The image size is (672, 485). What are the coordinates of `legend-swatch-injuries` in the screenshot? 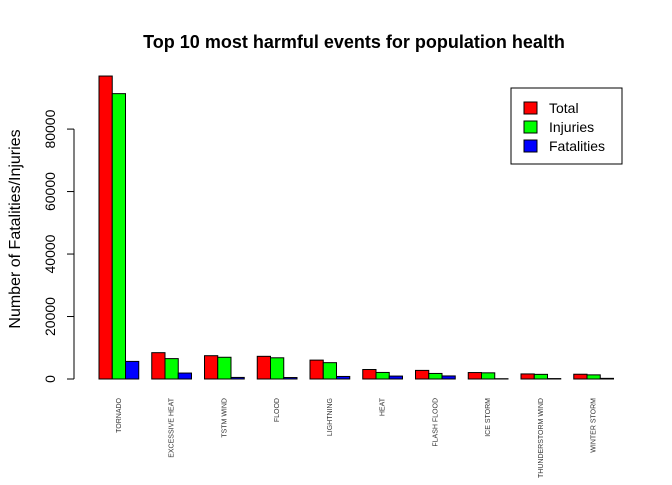 It's located at (530, 127).